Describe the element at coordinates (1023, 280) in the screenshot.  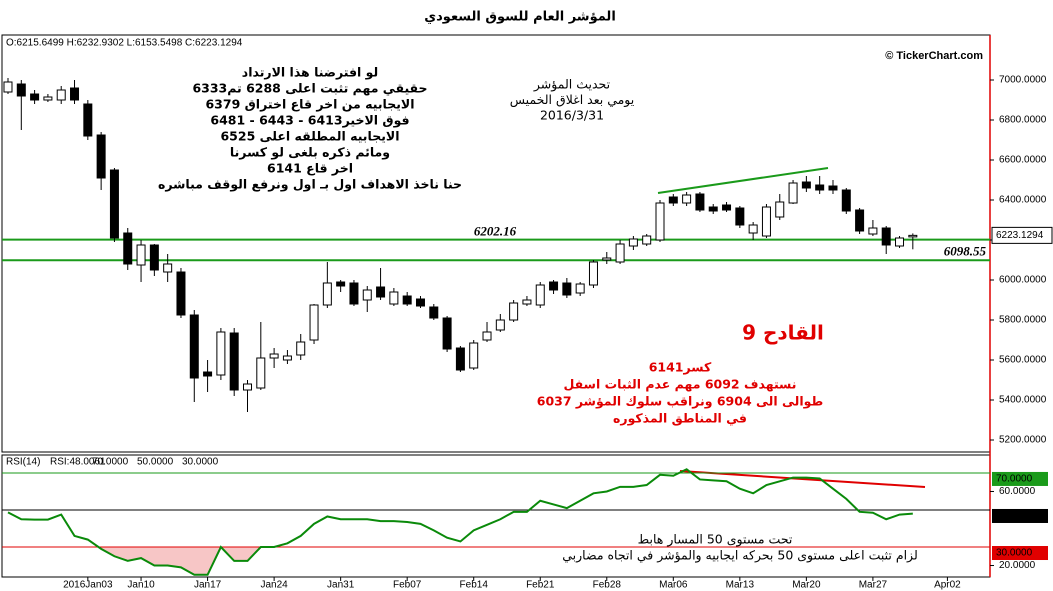
I see `y-tick-label: 6000.0000` at that location.